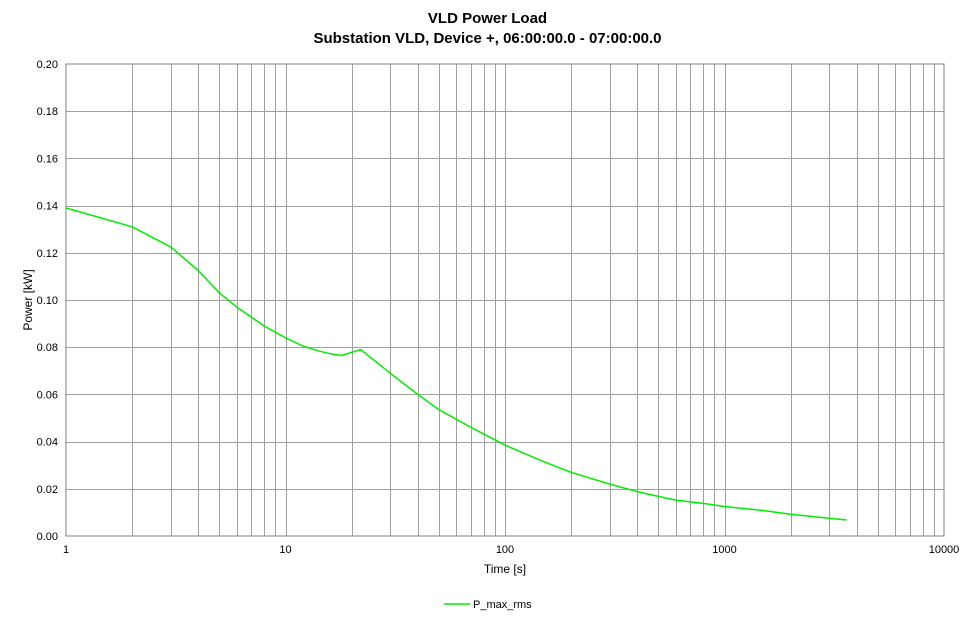 This screenshot has height=625, width=975. I want to click on x-tick-label: 10, so click(285, 550).